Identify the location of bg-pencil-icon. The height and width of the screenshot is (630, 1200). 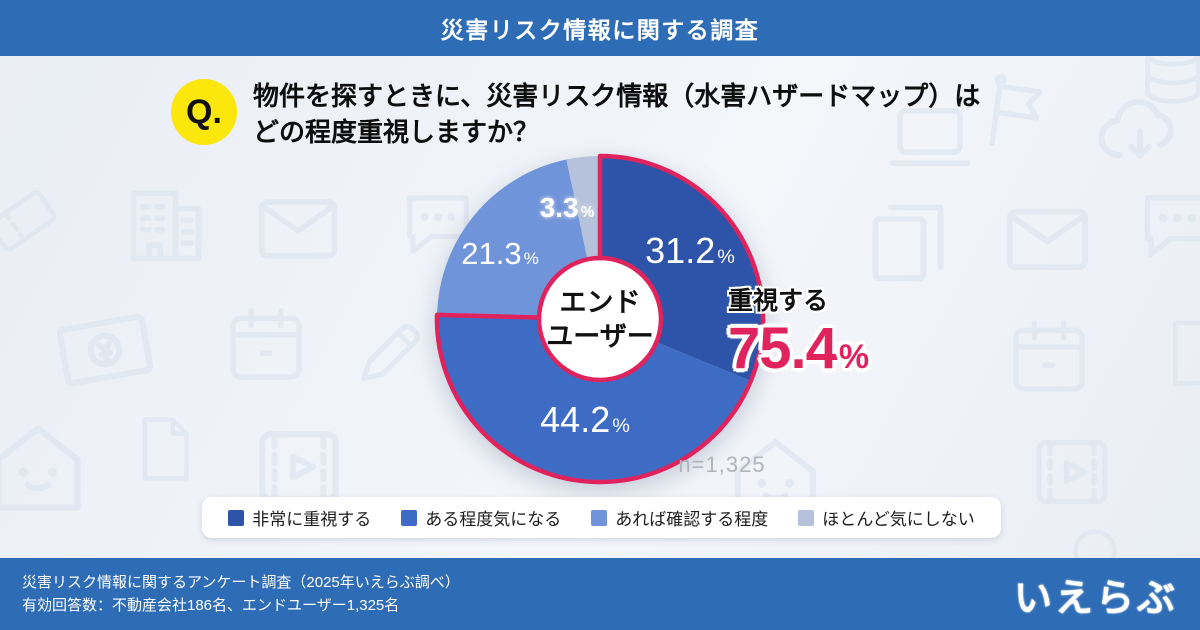
(390, 353).